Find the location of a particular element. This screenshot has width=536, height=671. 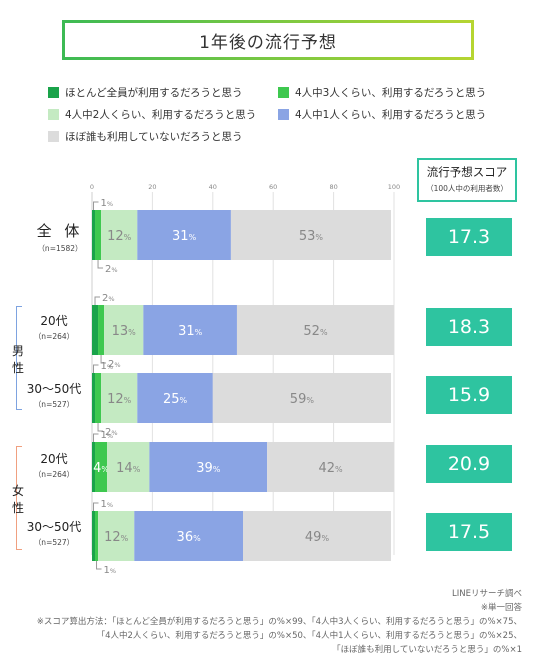

data-label-r2-s4: 59% is located at coordinates (302, 399).